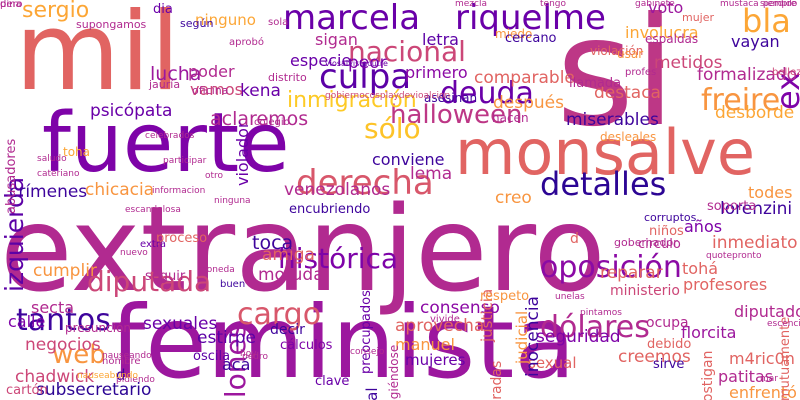  Describe the element at coordinates (365, 183) in the screenshot. I see `cloud-word: derecha` at that location.